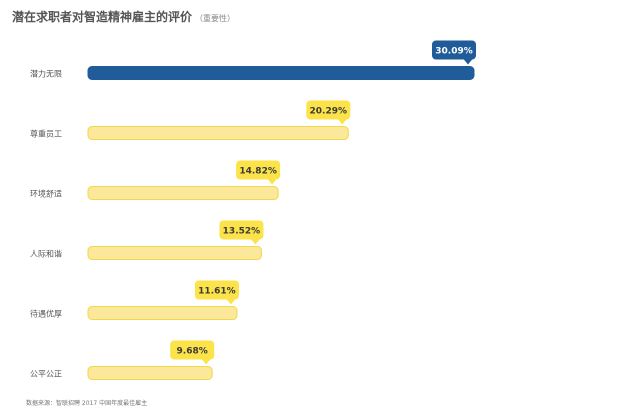 The height and width of the screenshot is (418, 640). I want to click on chart-title-text: 潜在求职者对智造精神雇主的评价, so click(102, 17).